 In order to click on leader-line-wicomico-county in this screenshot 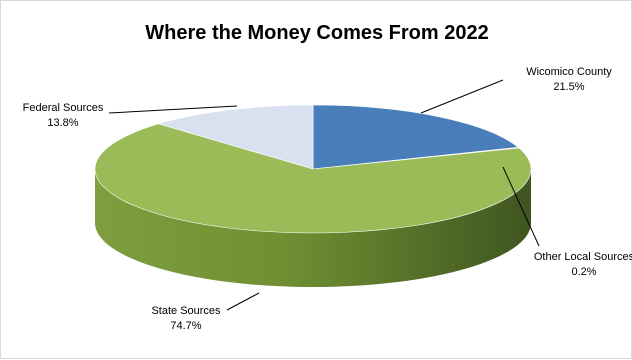, I will do `click(462, 96)`.